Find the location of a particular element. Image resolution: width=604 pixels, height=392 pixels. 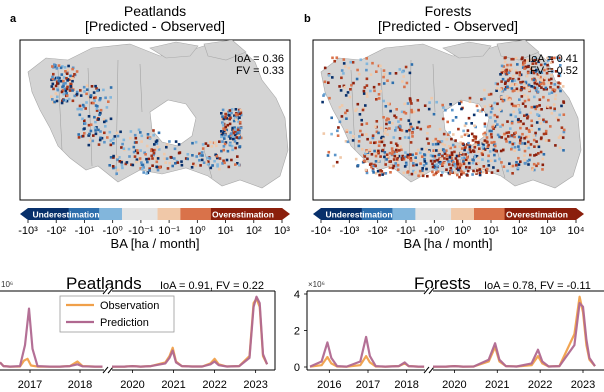

axis-break-top is located at coordinates (429, 291).